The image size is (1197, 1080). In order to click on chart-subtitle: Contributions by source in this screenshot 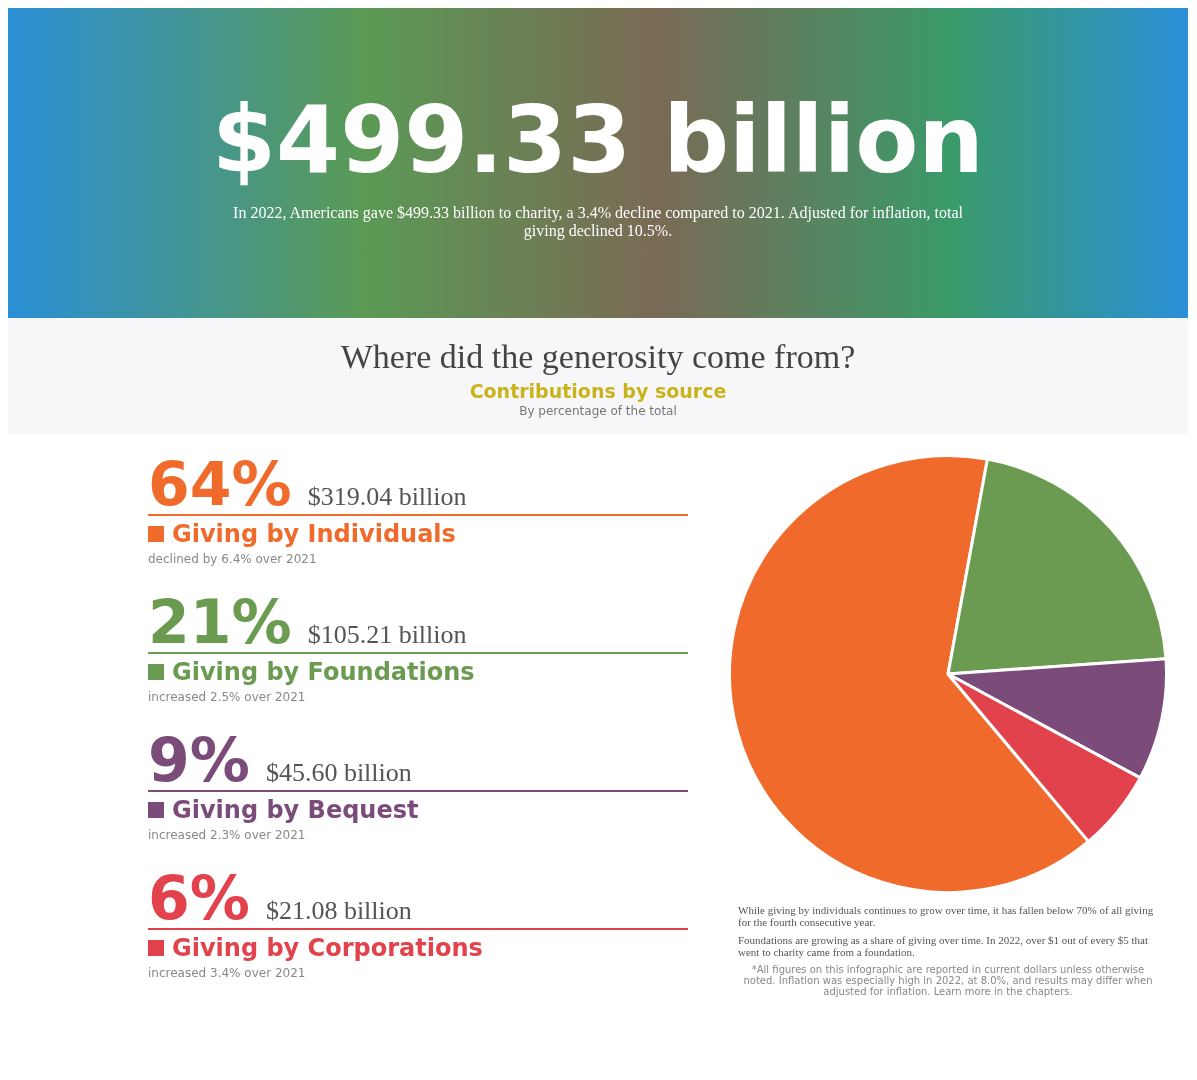, I will do `click(598, 391)`.